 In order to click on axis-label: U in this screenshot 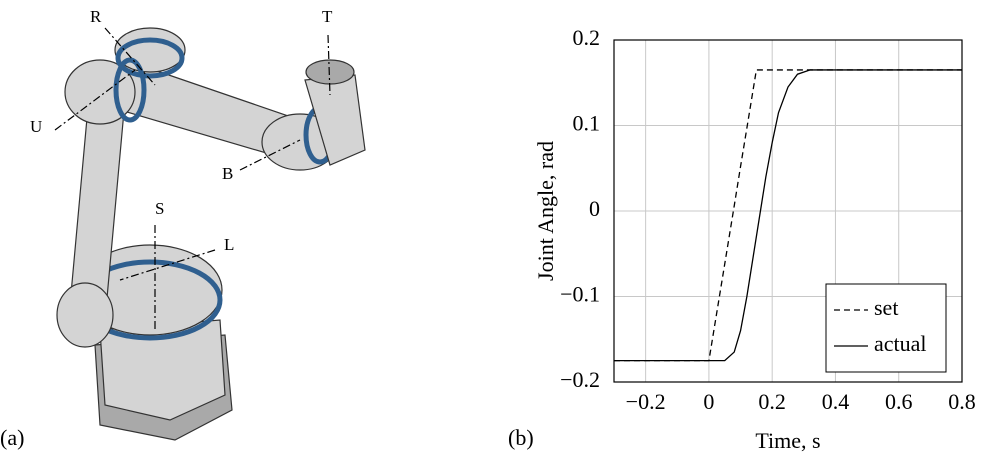, I will do `click(36, 126)`.